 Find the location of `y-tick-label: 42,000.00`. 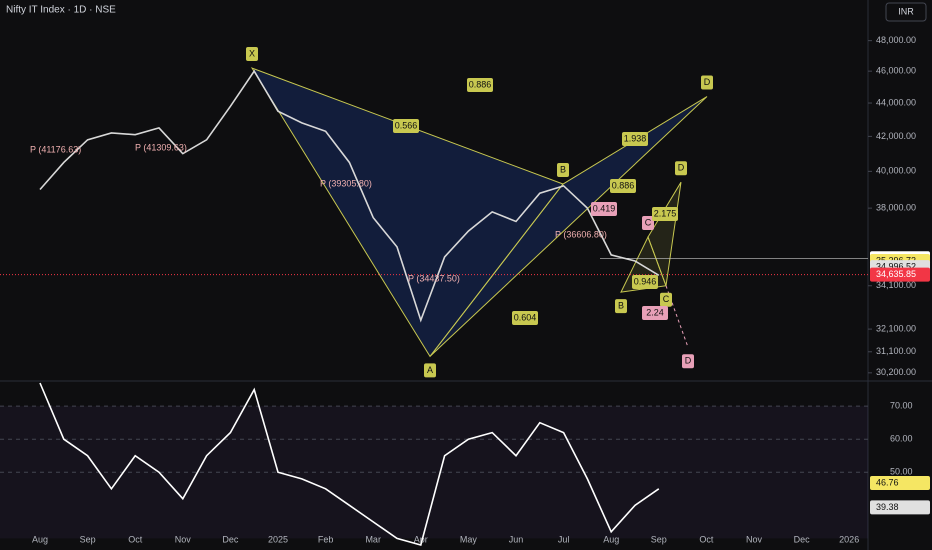

y-tick-label: 42,000.00 is located at coordinates (896, 136).